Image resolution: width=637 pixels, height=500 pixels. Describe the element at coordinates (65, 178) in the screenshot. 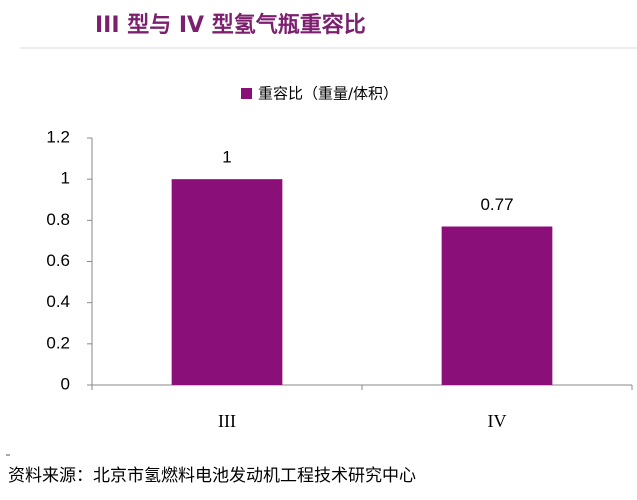

I see `y-tick-label: 1` at that location.